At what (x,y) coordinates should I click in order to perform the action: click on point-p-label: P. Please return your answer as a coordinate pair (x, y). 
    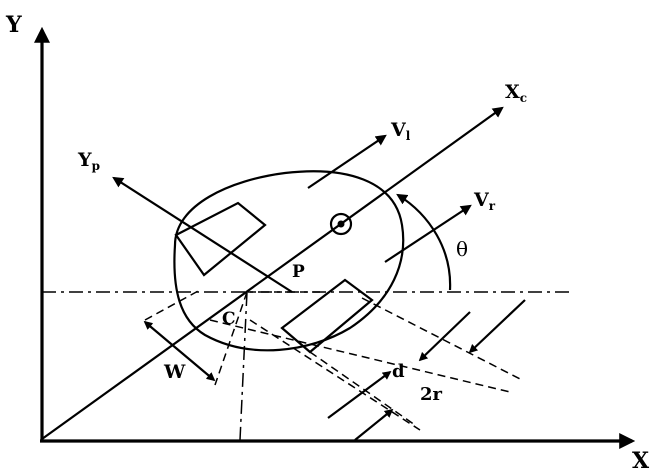
    Looking at the image, I should click on (298, 272).